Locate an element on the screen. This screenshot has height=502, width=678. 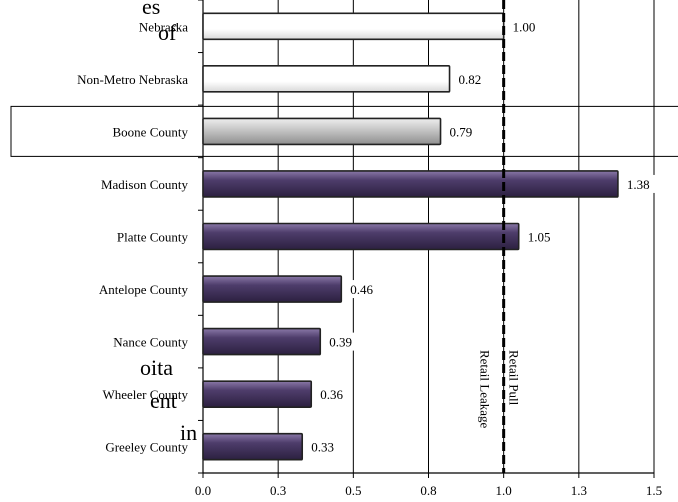
text-fragment-of: of is located at coordinates (167, 32).